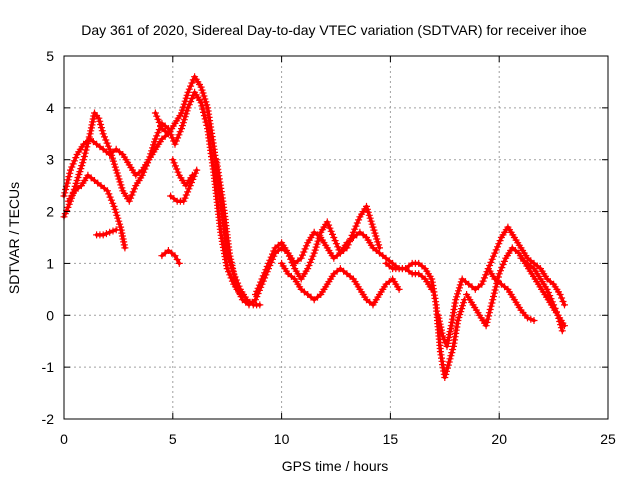  Describe the element at coordinates (541, 294) in the screenshot. I see `series-track-p` at that location.